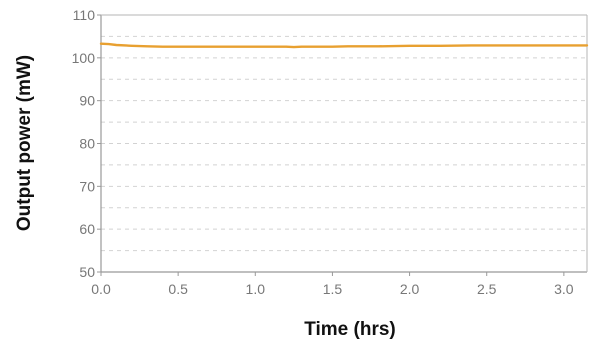 This screenshot has height=347, width=590. What do you see at coordinates (256, 289) in the screenshot?
I see `x-tick-label: 1.0` at bounding box center [256, 289].